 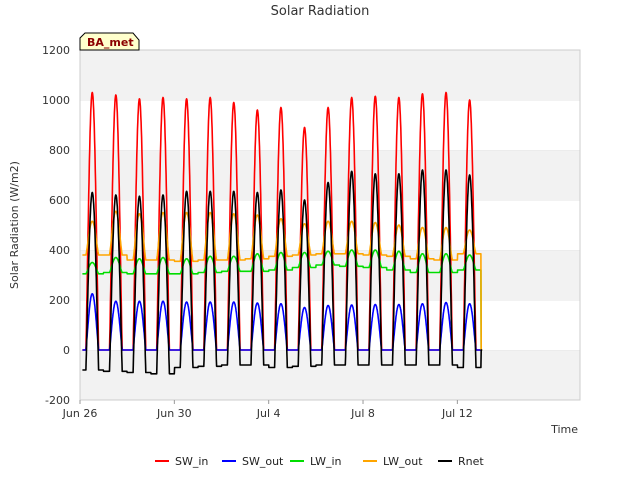 What do you see at coordinates (362, 413) in the screenshot?
I see `x-tick-label: Jul 8` at bounding box center [362, 413].